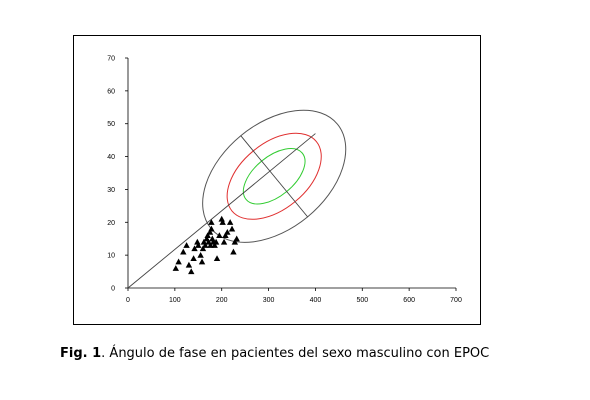 This screenshot has height=400, width=590. I want to click on x-tick-label: 400, so click(316, 300).